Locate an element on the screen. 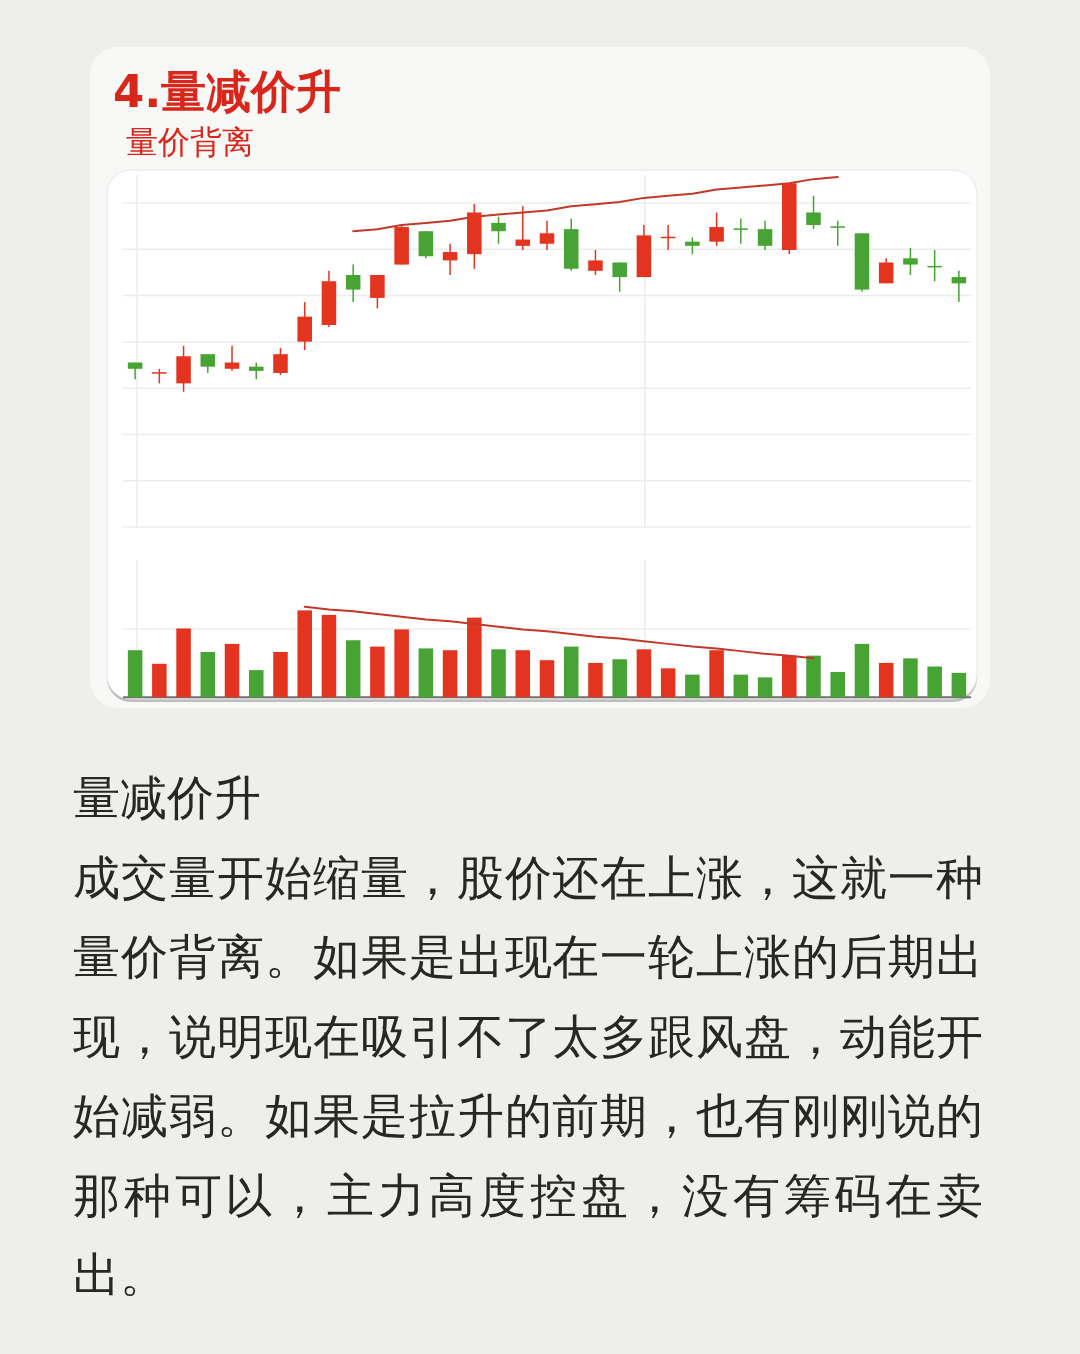 This screenshot has height=1354, width=1080. chart-title: 4.量减价升 is located at coordinates (227, 91).